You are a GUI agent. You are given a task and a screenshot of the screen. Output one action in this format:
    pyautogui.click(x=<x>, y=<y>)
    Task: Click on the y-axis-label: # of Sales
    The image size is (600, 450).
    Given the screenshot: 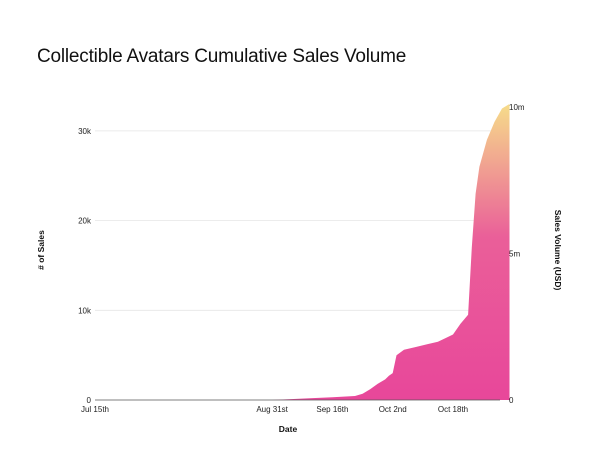 What is the action you would take?
    pyautogui.click(x=41, y=250)
    